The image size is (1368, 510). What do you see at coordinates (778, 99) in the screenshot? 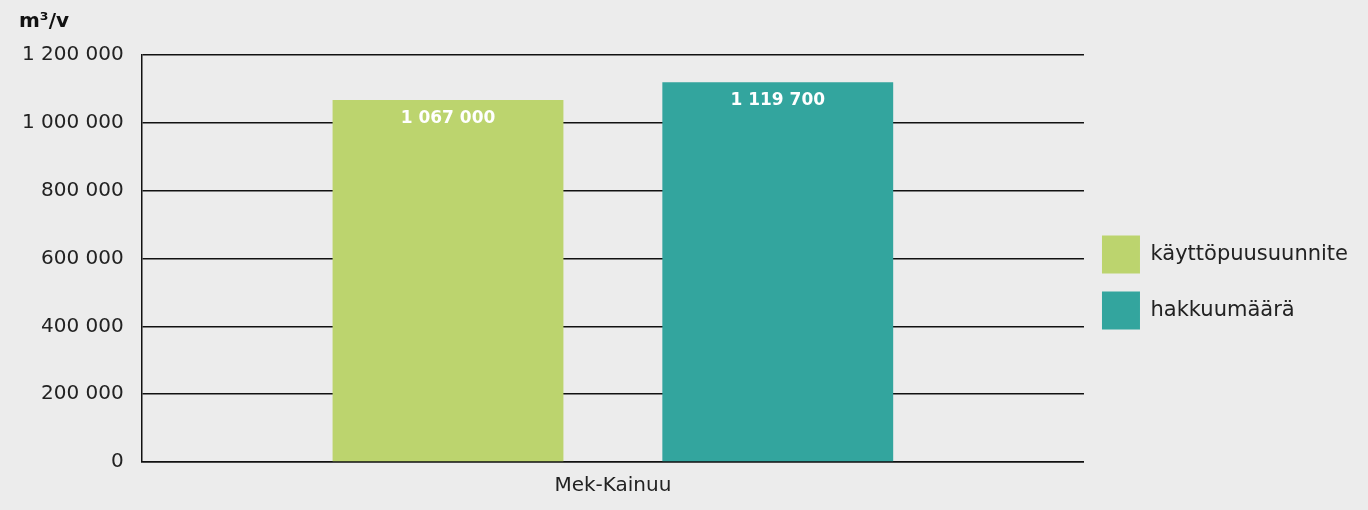
I see `data-label: 1 119 700` at bounding box center [778, 99].